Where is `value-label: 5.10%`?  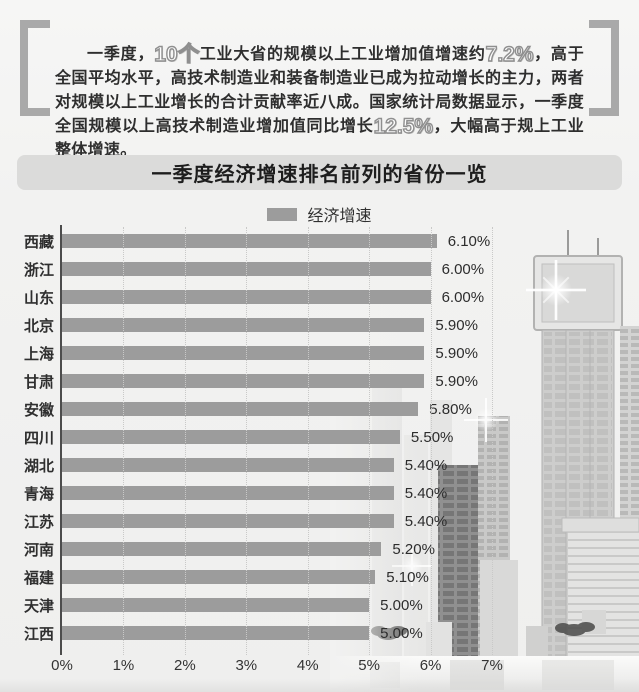 value-label: 5.10% is located at coordinates (407, 577).